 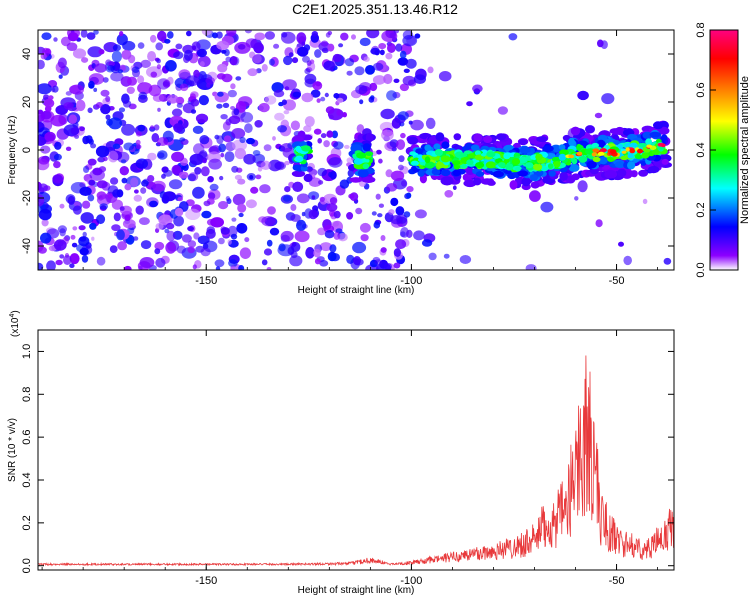 What do you see at coordinates (27, 394) in the screenshot?
I see `y-tick-label: 0.8` at bounding box center [27, 394].